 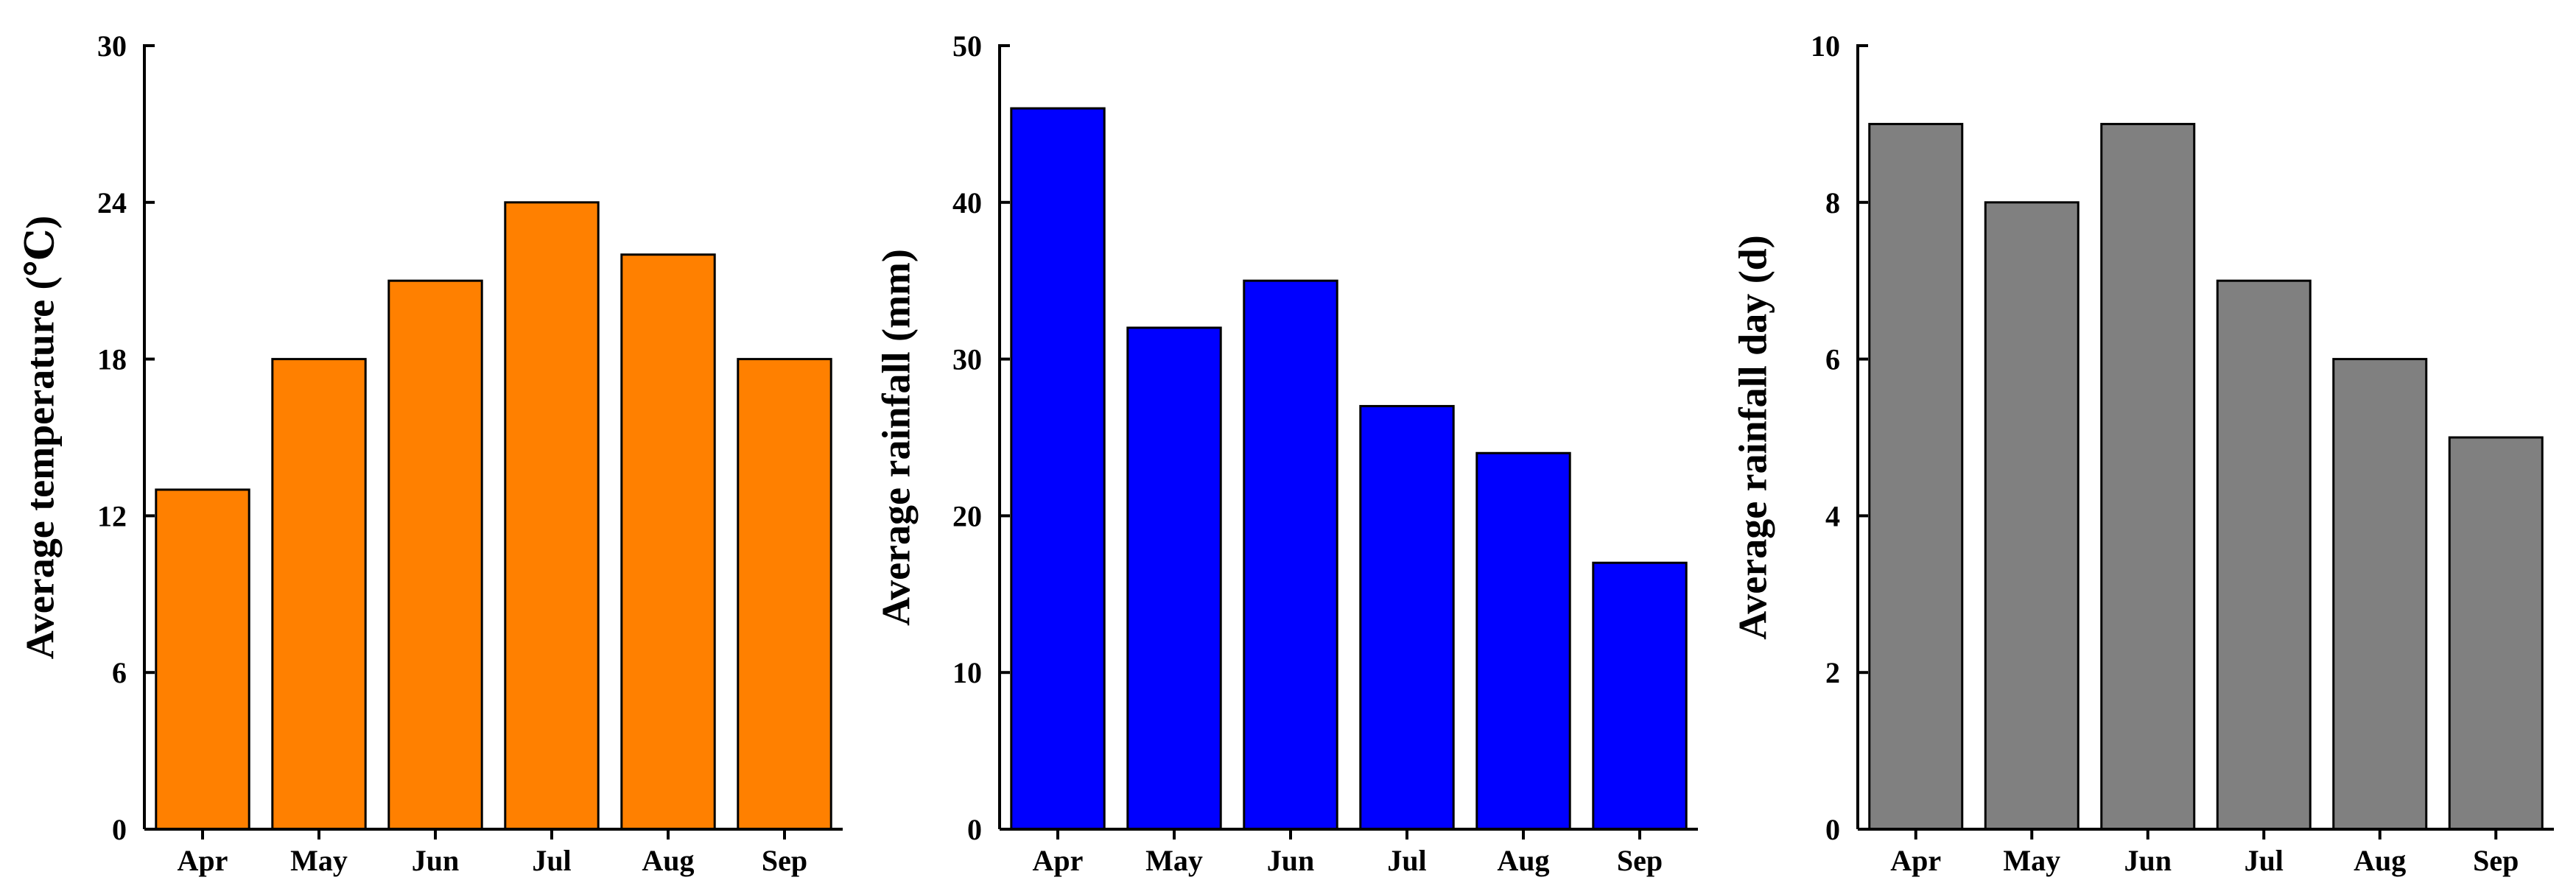 What do you see at coordinates (967, 202) in the screenshot?
I see `rainfall-y-tick-label: 40` at bounding box center [967, 202].